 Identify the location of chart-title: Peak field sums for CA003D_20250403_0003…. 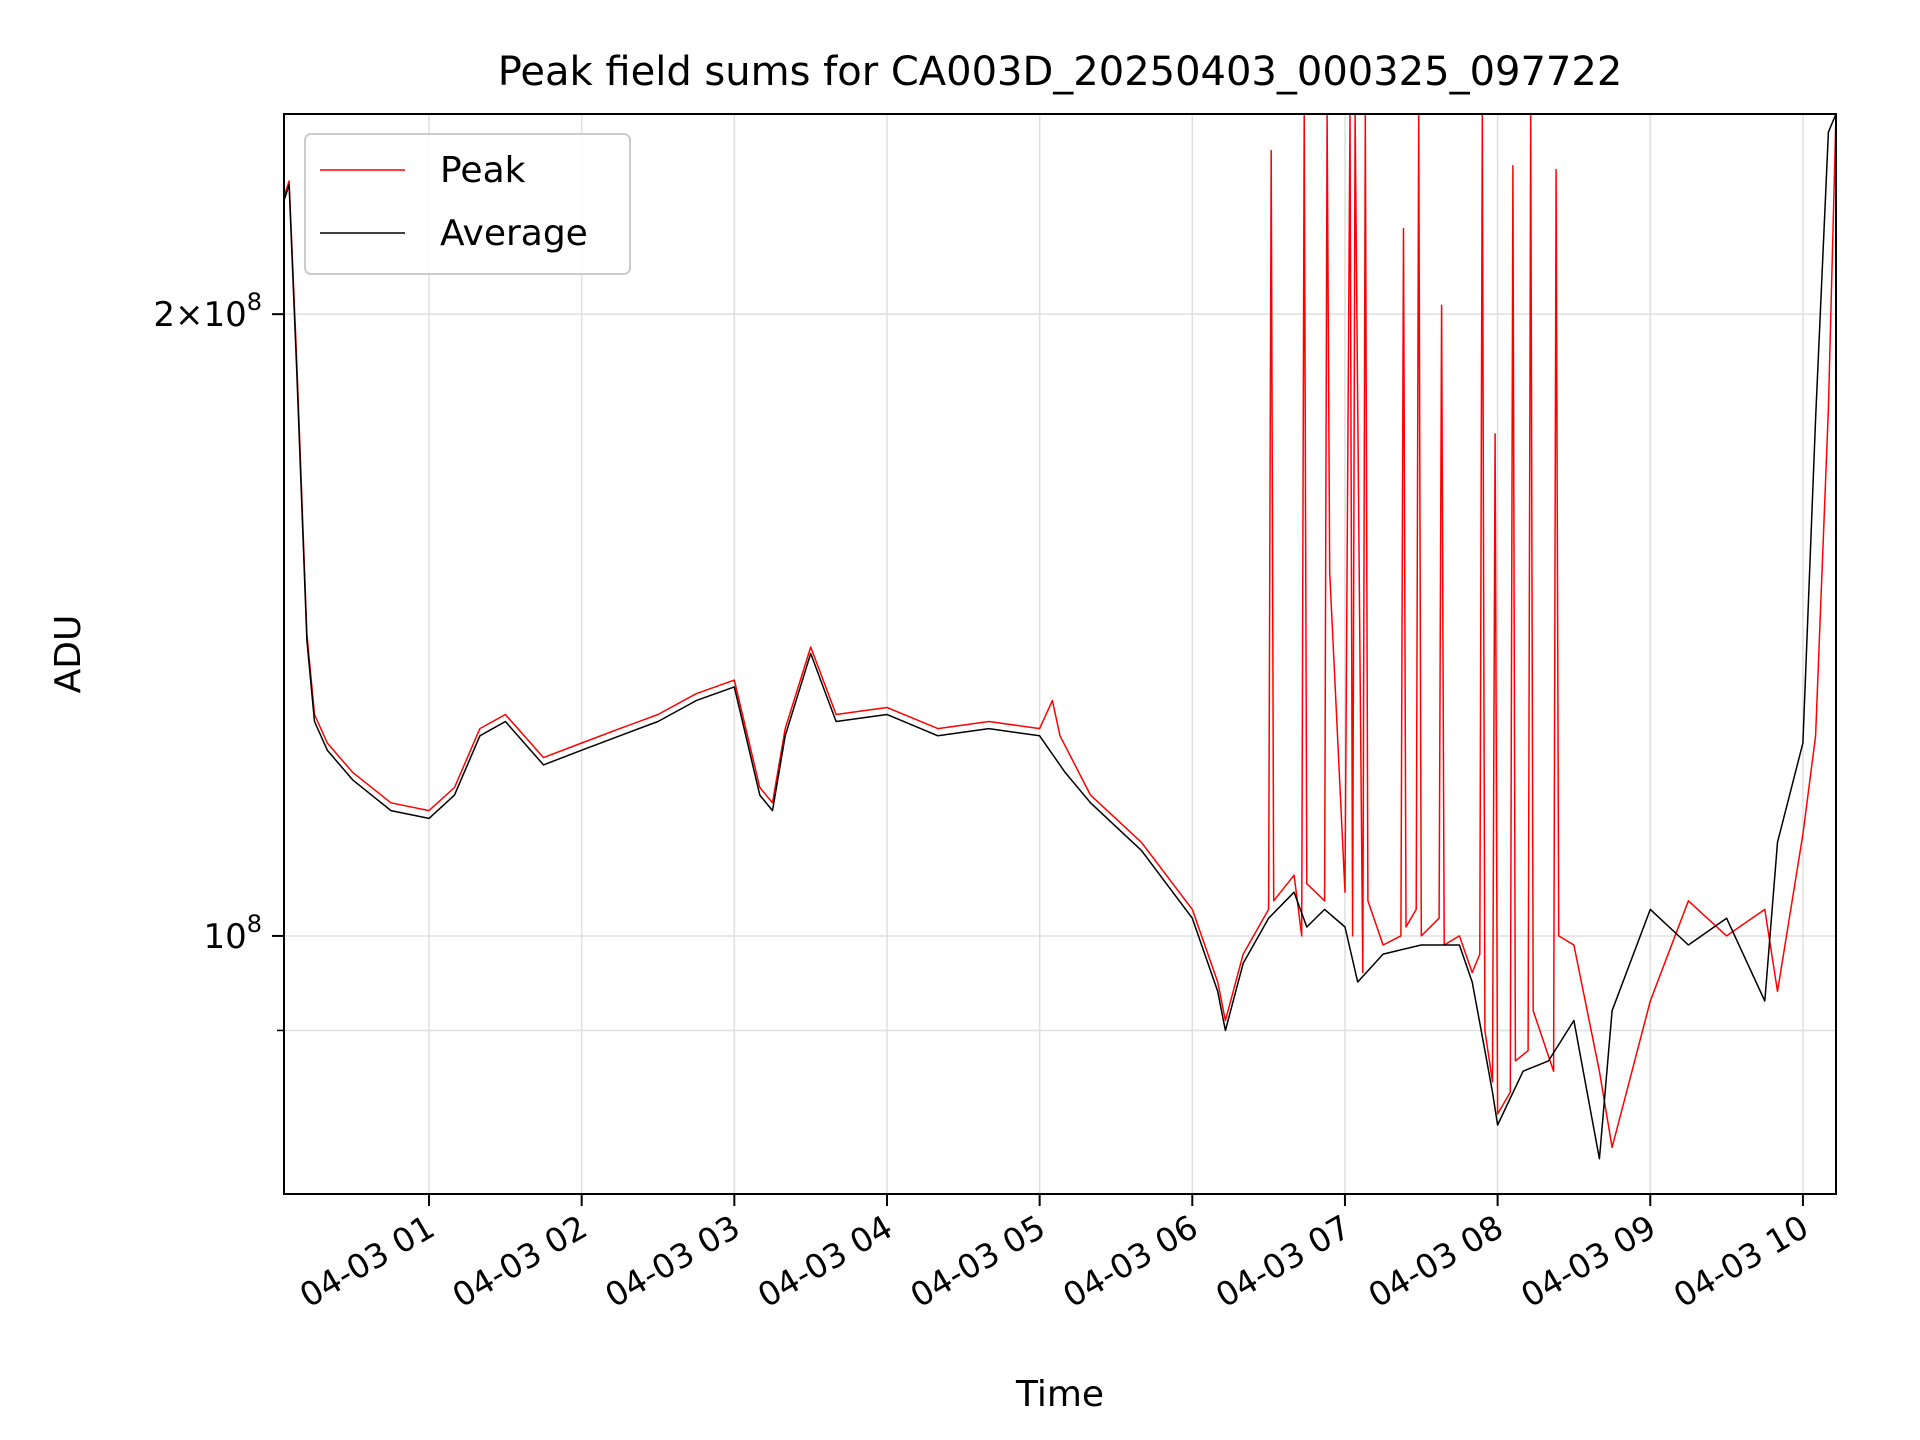
(1060, 72).